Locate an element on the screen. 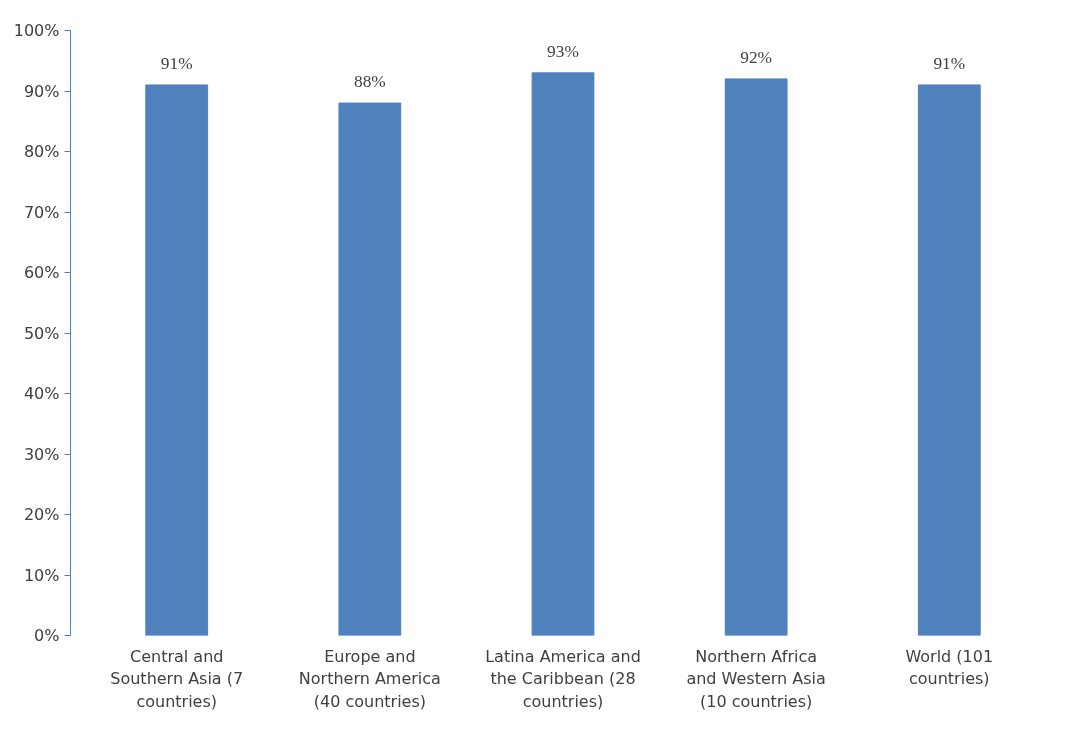 The width and height of the screenshot is (1081, 754). y-tick-label: 30% is located at coordinates (41, 454).